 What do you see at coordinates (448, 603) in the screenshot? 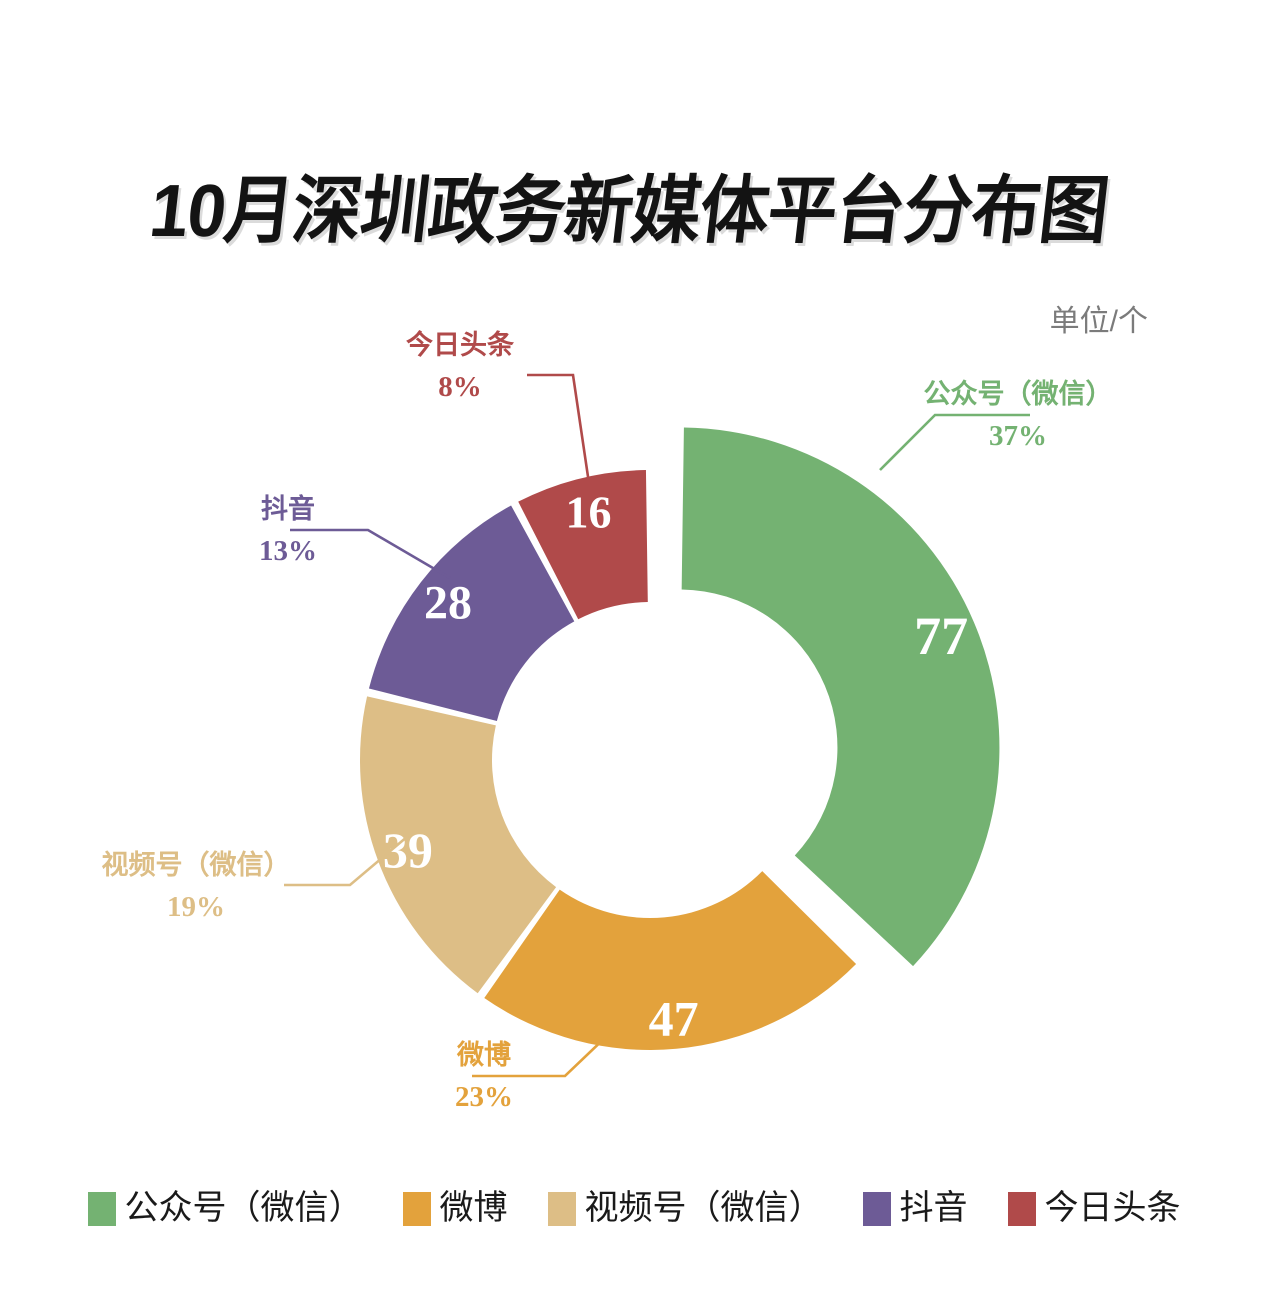
I see `slice-value-label: 28` at bounding box center [448, 603].